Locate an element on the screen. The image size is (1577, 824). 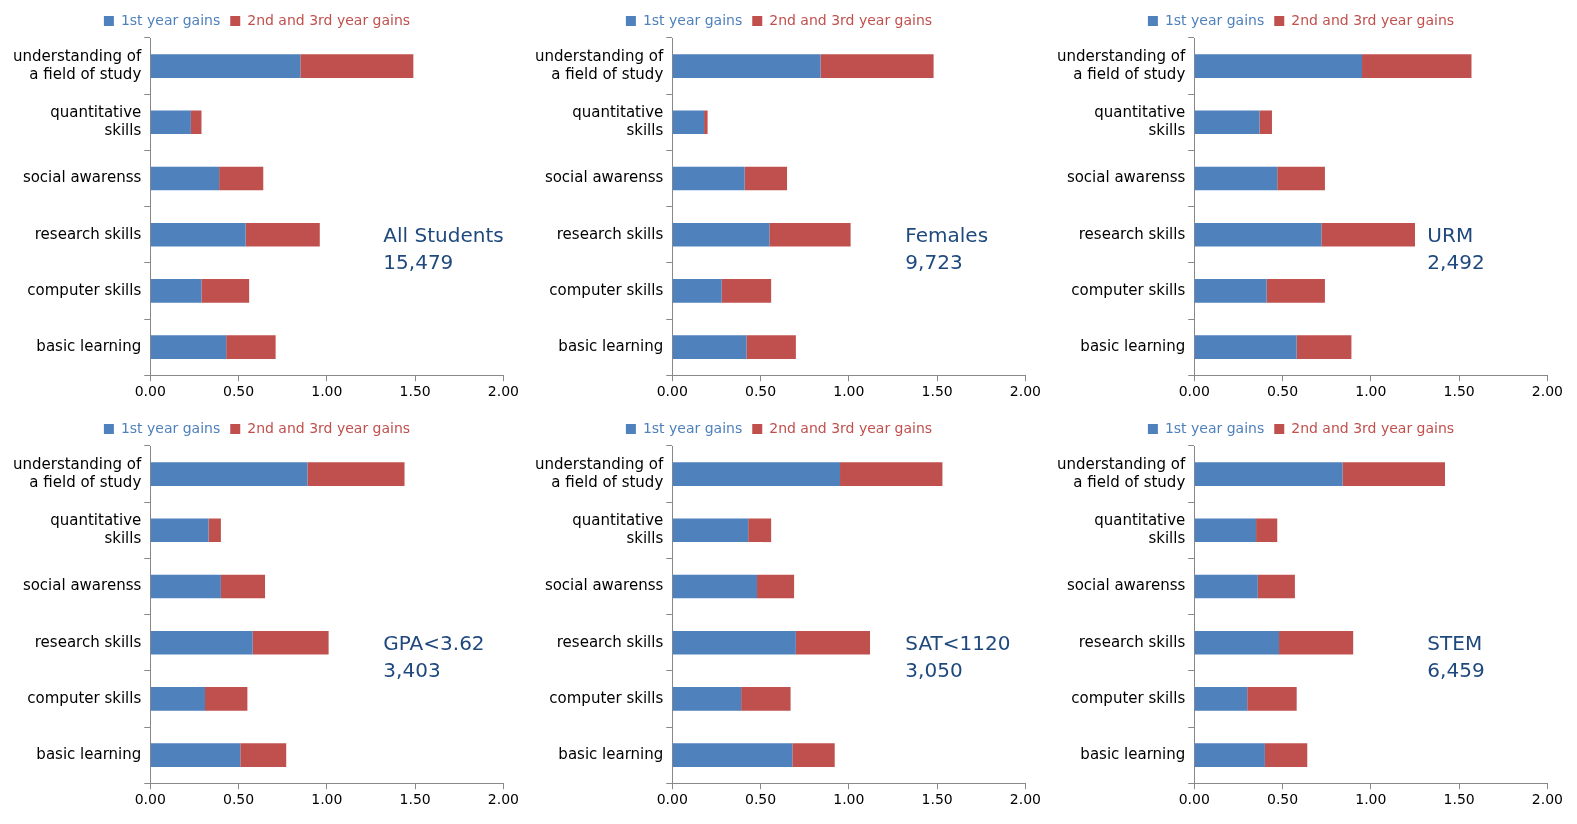
annotation: 15,479 is located at coordinates (418, 262).